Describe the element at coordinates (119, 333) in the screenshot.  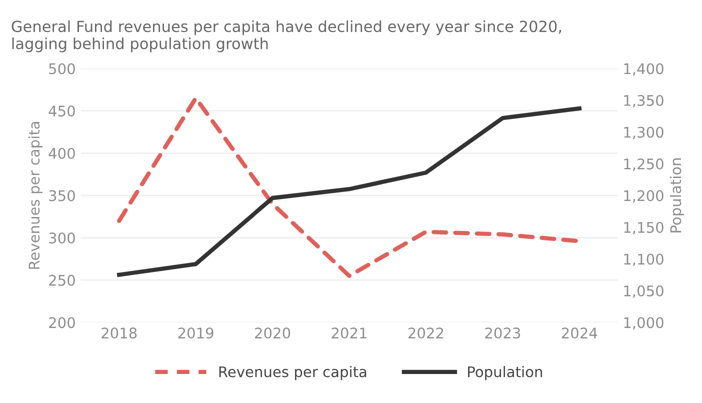
I see `x-tick-label: 2018` at that location.